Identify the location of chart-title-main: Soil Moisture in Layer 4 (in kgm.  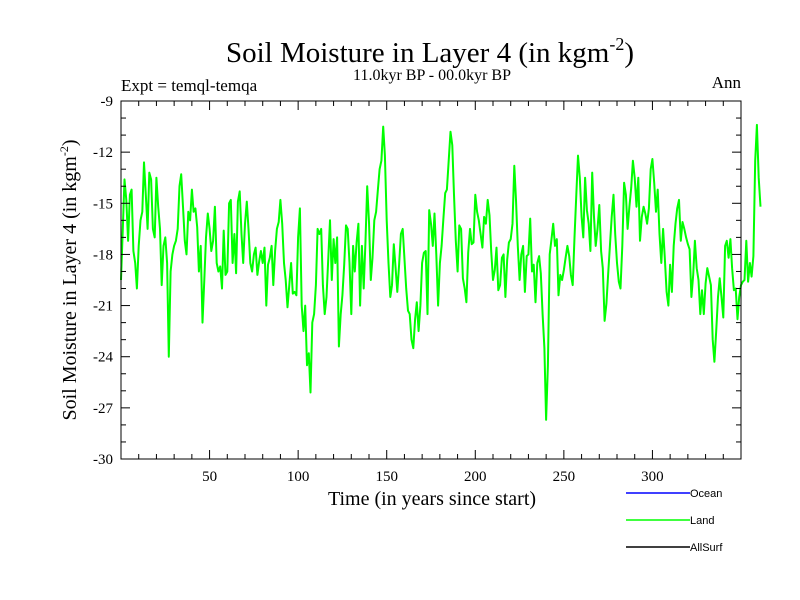
(418, 53).